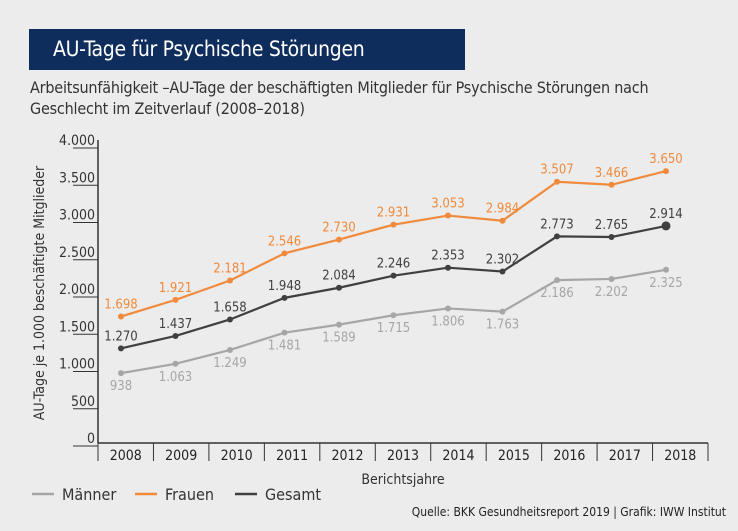  Describe the element at coordinates (175, 377) in the screenshot. I see `data-label: 1.063` at that location.